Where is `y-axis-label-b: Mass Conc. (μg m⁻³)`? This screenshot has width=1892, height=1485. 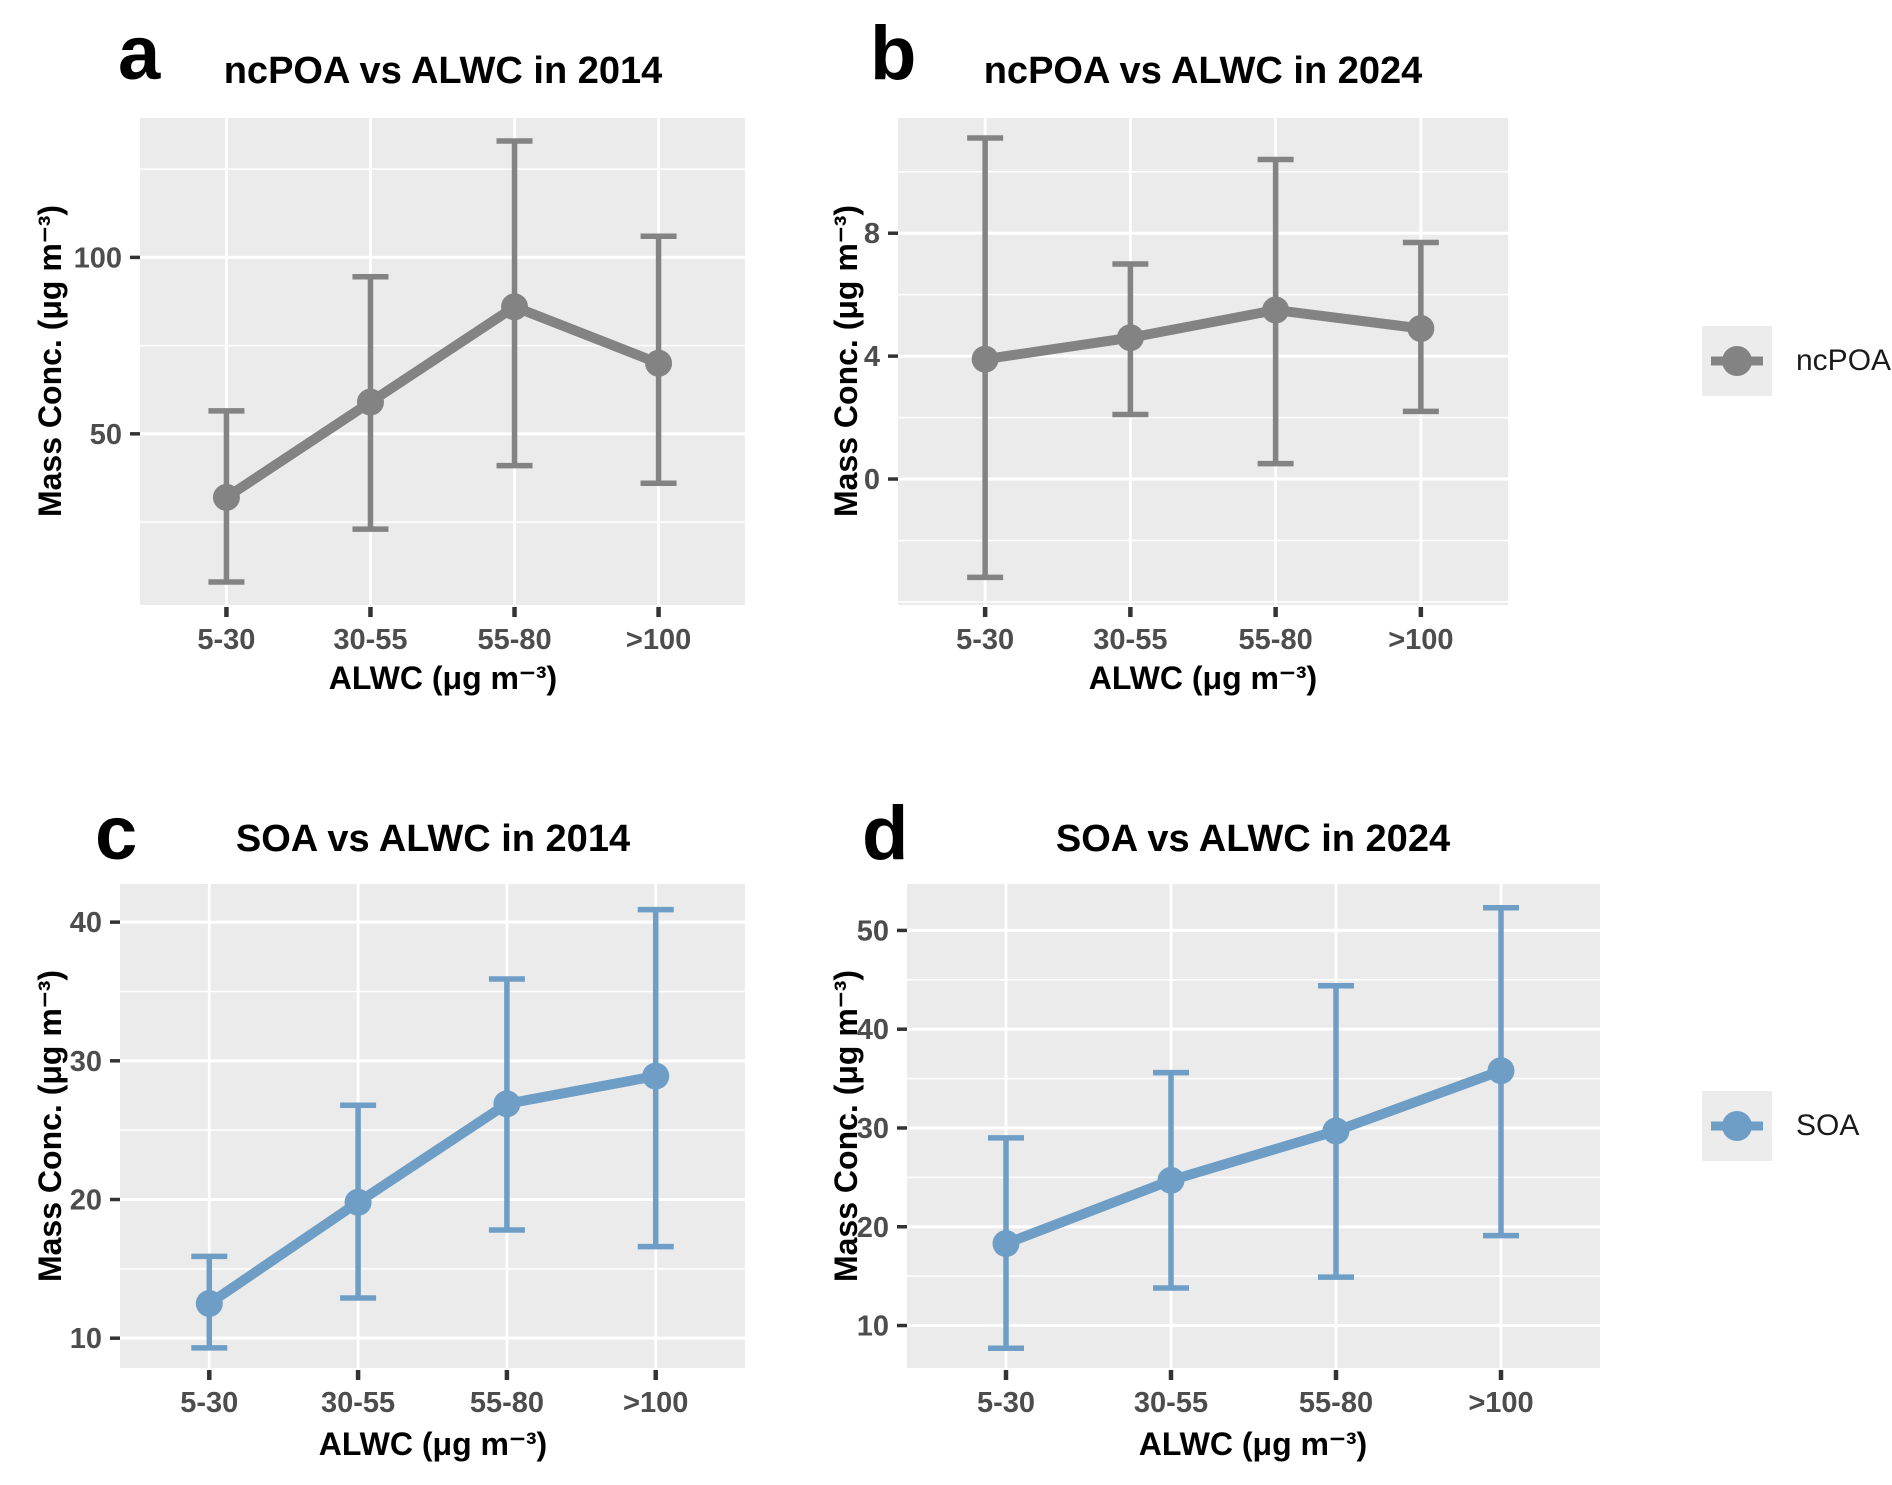 y-axis-label-b: Mass Conc. (μg m⁻³) is located at coordinates (846, 361).